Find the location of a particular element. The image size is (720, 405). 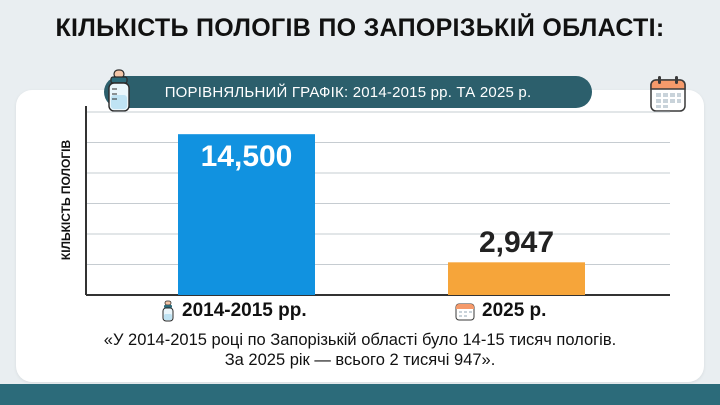

x-category-2025: 2025 р. is located at coordinates (500, 311).